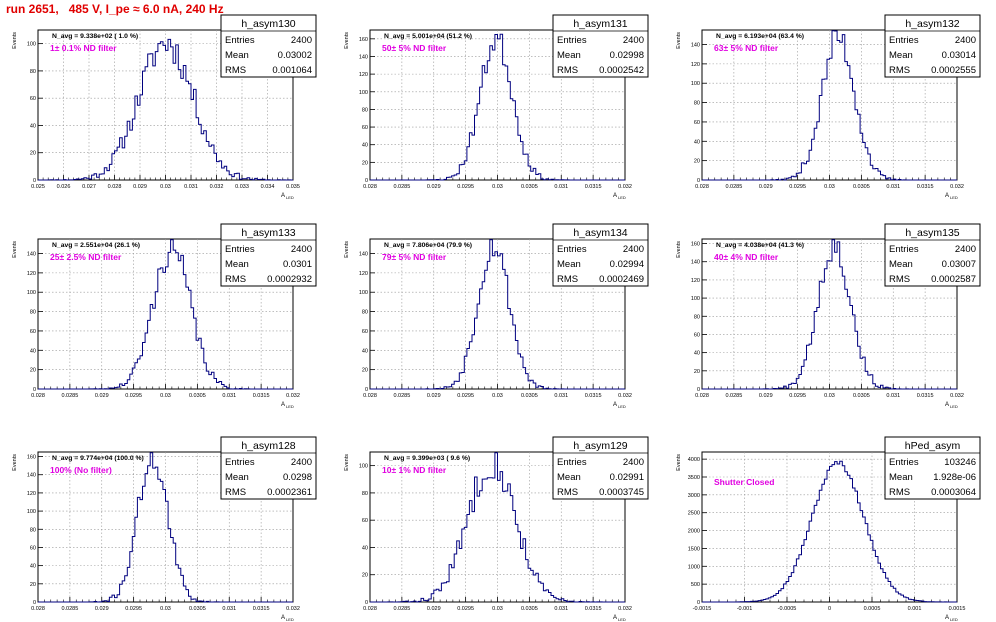 The image size is (996, 622). I want to click on stats-value-mean: 0.0301, so click(297, 264).